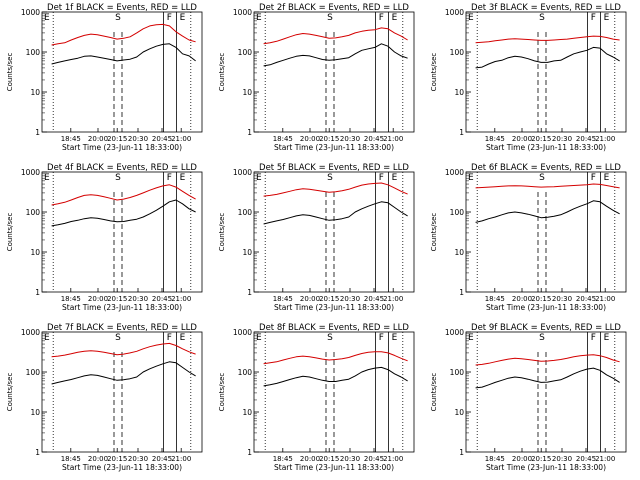 This screenshot has width=640, height=480. Describe the element at coordinates (334, 8) in the screenshot. I see `panel-title: Det 2f BLACK = Events, RED = LLD` at that location.